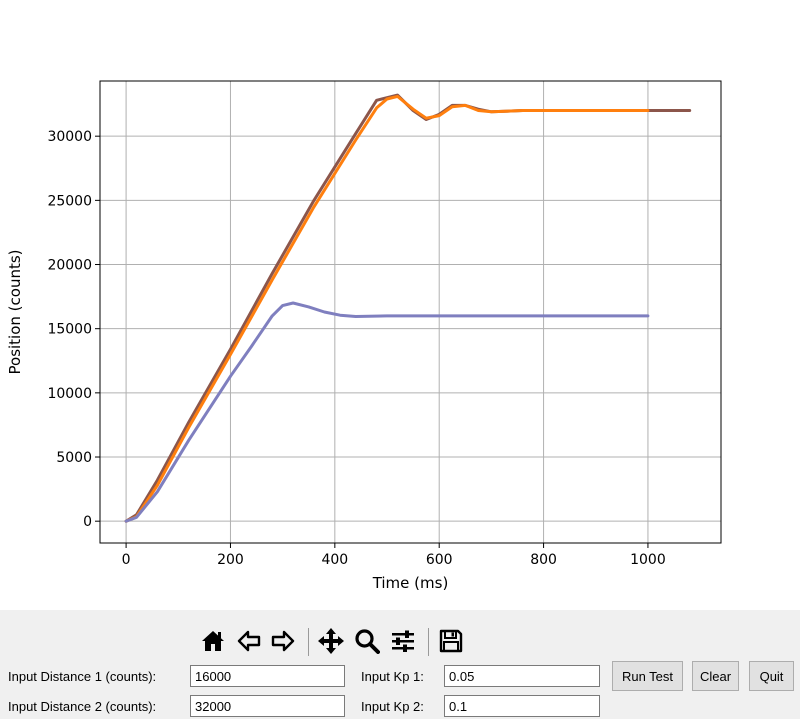 The image size is (800, 719). I want to click on x-tick-label: 0, so click(126, 560).